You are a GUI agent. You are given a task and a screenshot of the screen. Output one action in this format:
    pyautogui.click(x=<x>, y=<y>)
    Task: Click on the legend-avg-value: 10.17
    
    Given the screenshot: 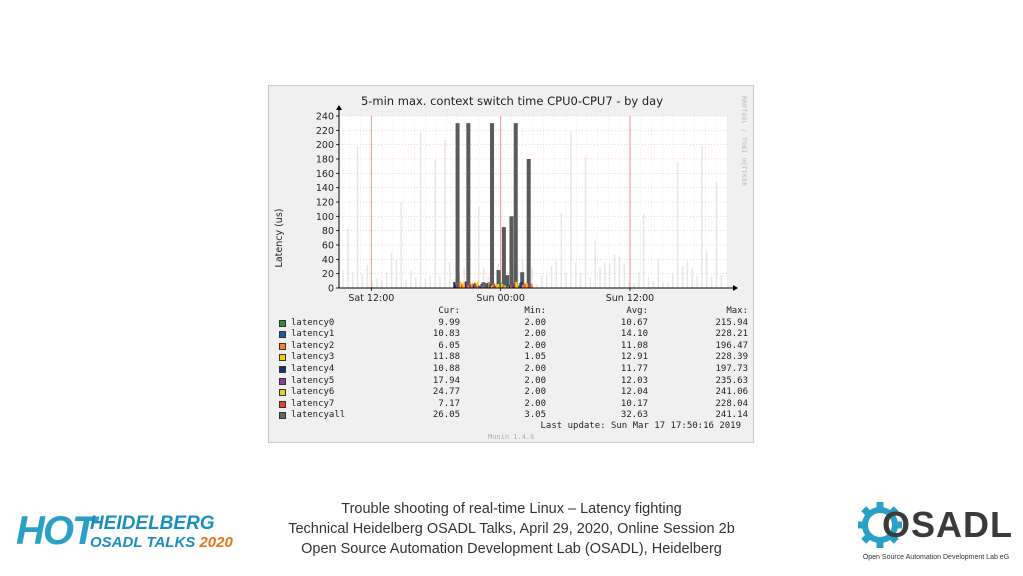 What is the action you would take?
    pyautogui.click(x=634, y=403)
    